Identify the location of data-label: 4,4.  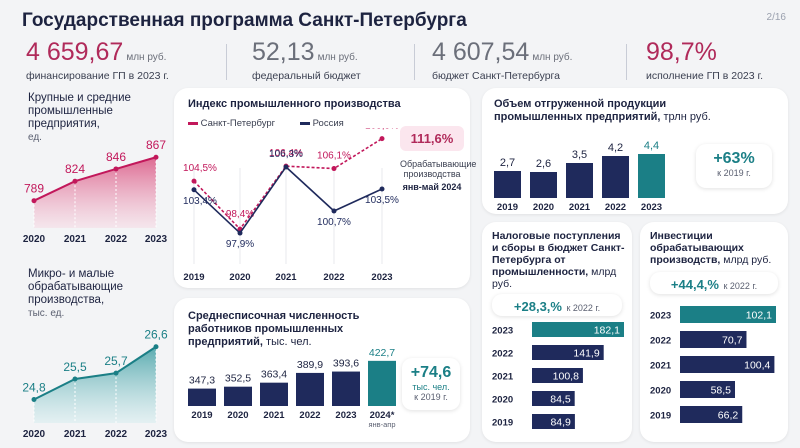
(651, 146).